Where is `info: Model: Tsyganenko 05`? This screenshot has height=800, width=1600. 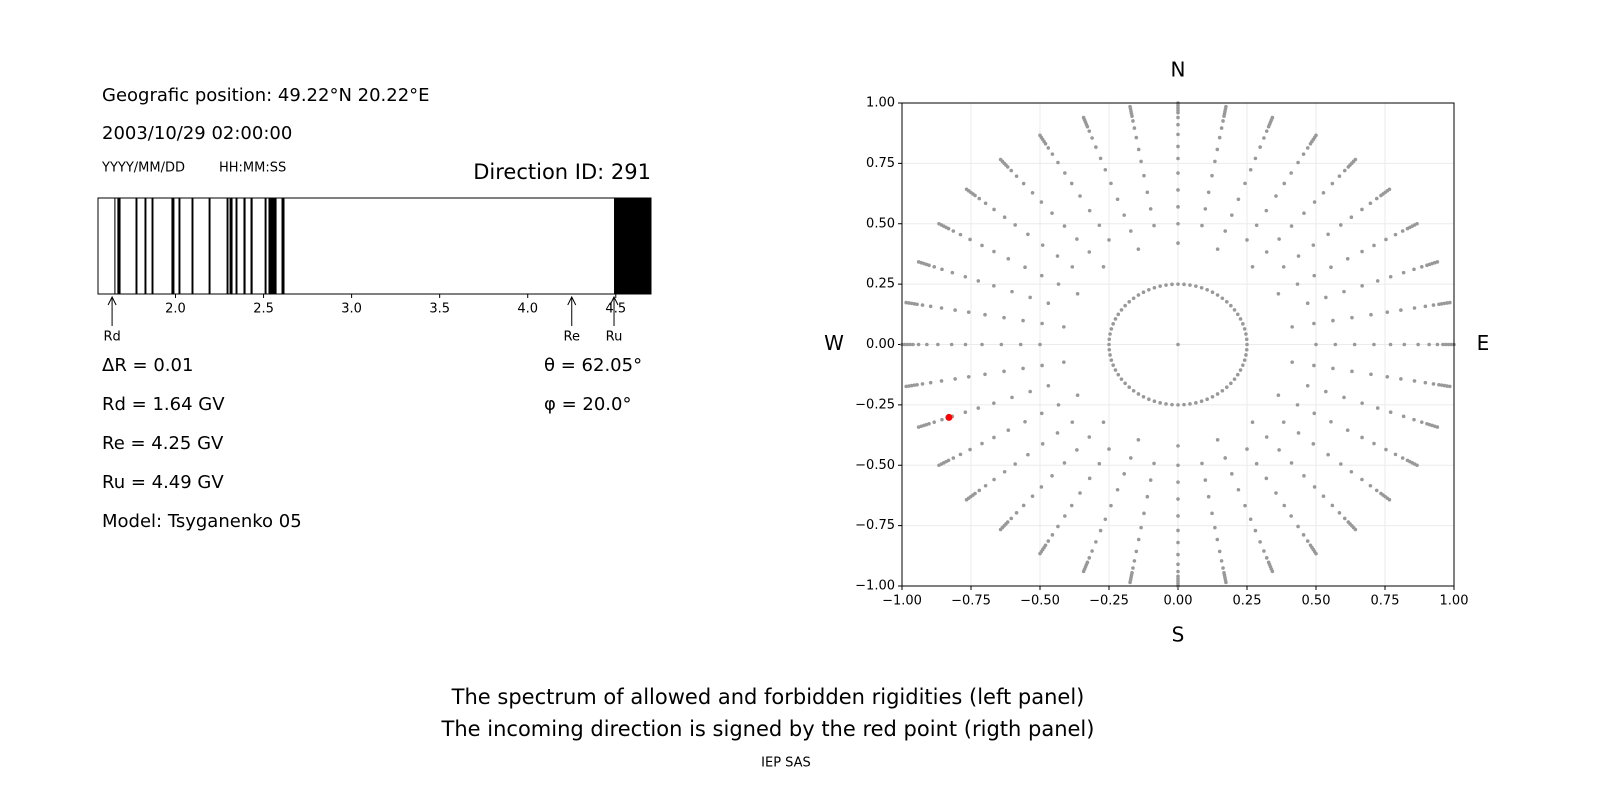
info: Model: Tsyganenko 05 is located at coordinates (202, 521).